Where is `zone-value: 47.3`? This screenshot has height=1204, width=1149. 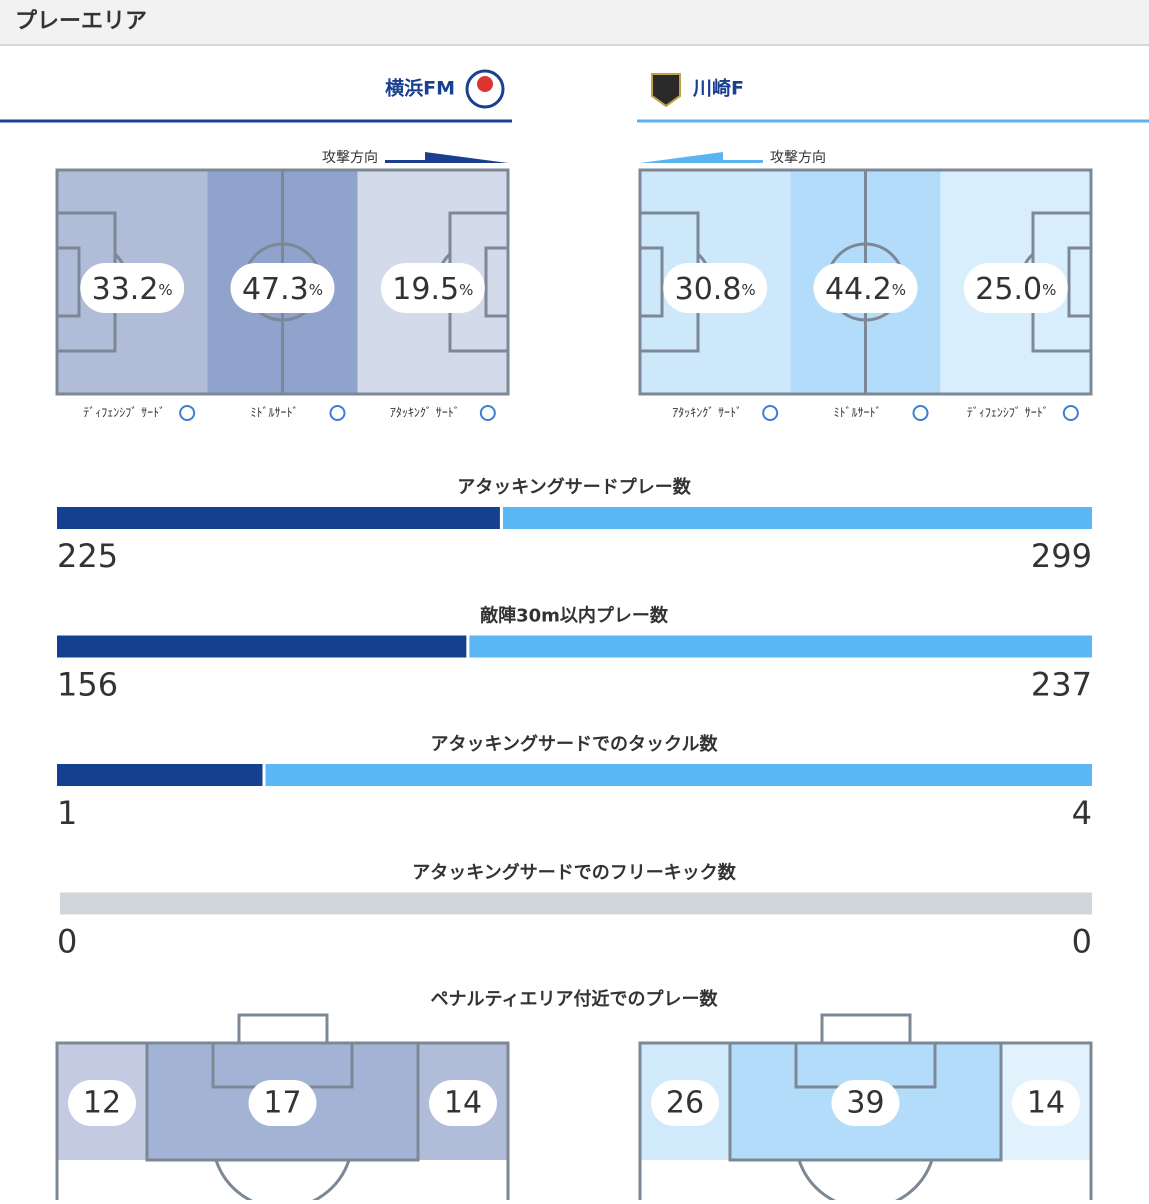 zone-value: 47.3 is located at coordinates (275, 289).